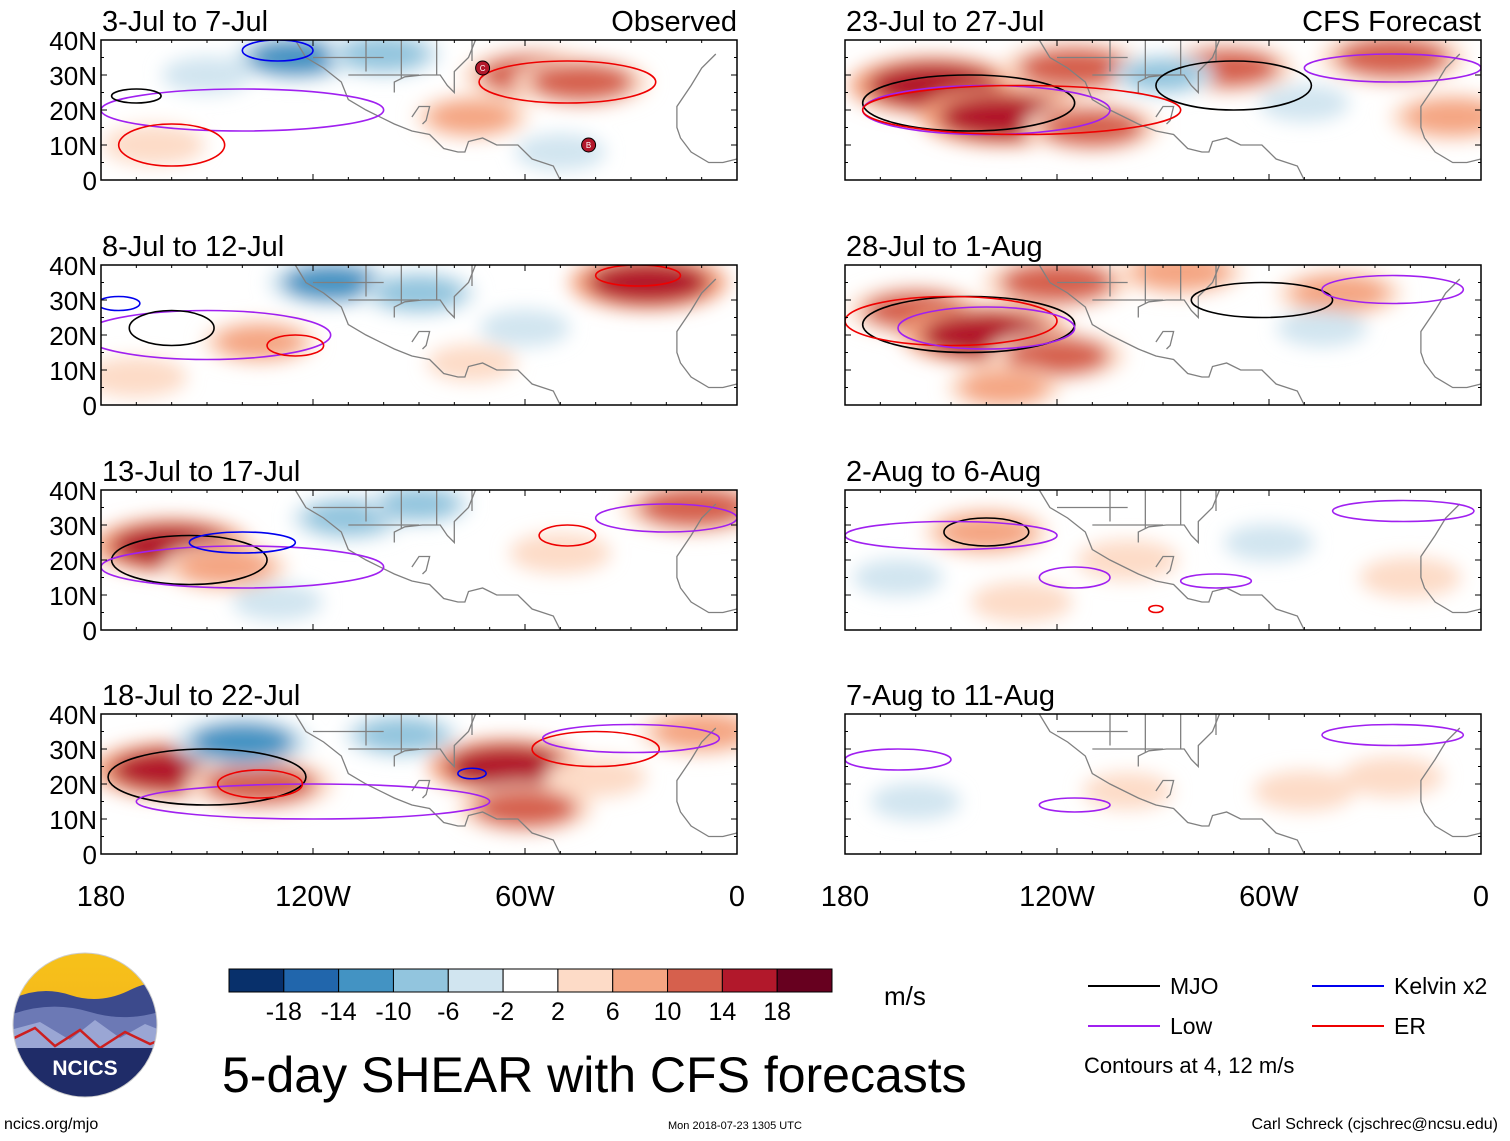 Image resolution: width=1510 pixels, height=1141 pixels. What do you see at coordinates (777, 1012) in the screenshot?
I see `colorbar-label: 18` at bounding box center [777, 1012].